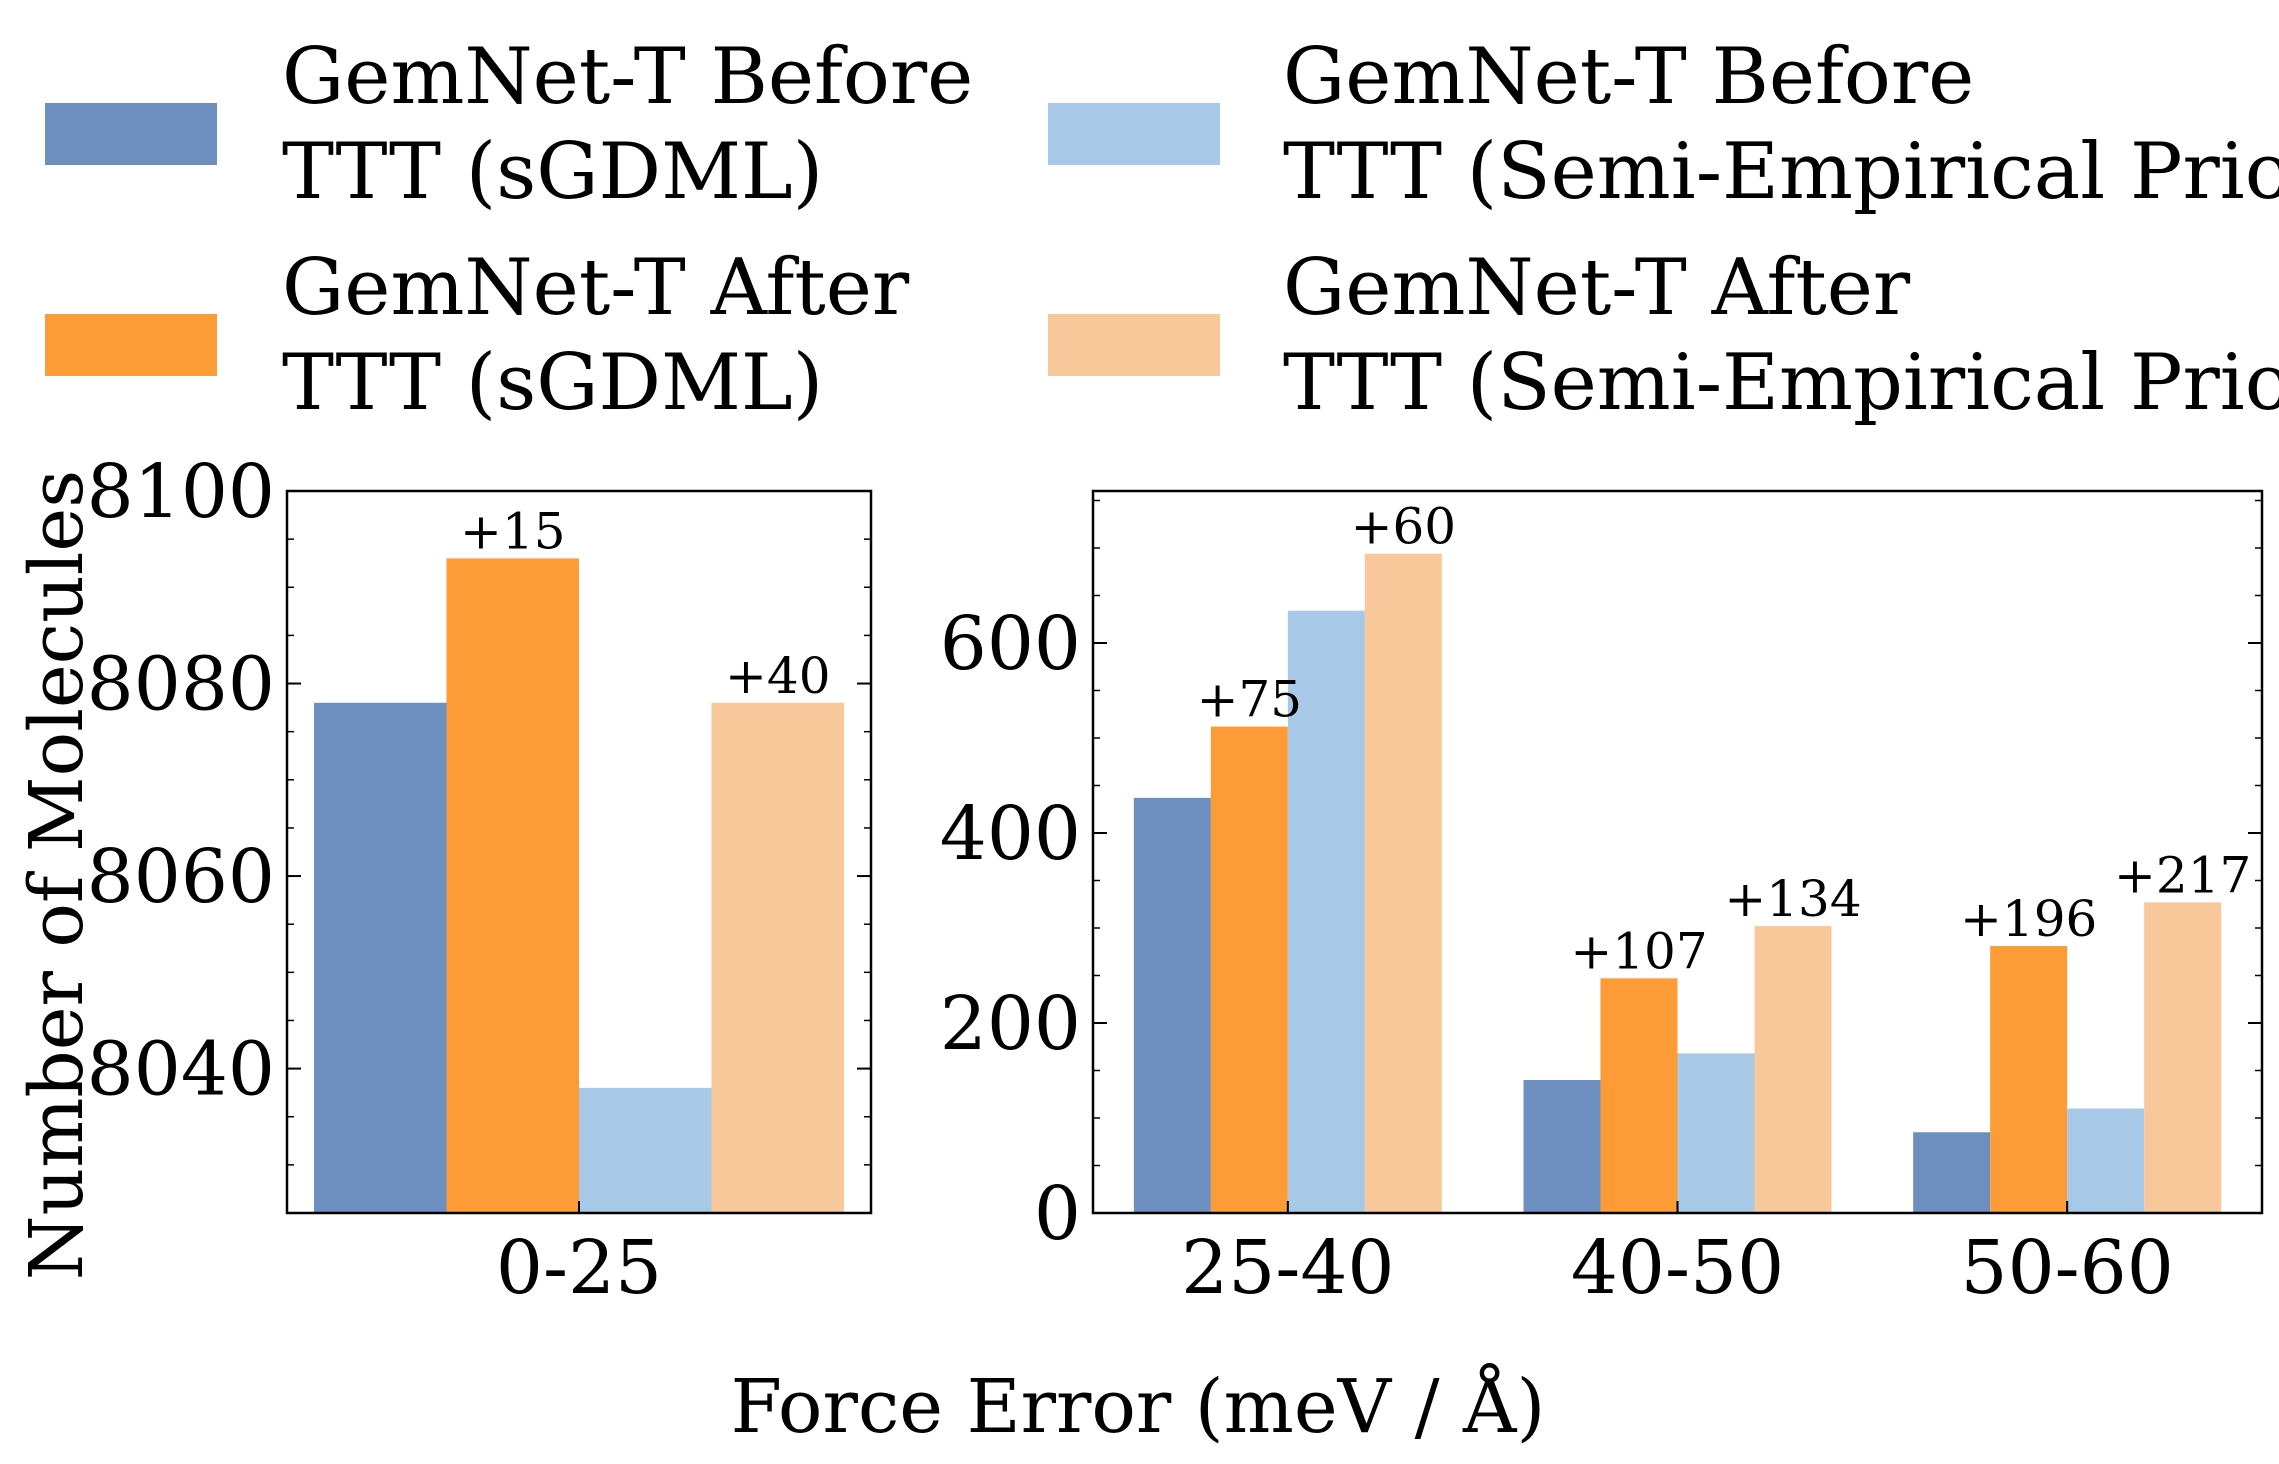  Describe the element at coordinates (1628, 77) in the screenshot. I see `legend-label-before_semi-line1: GemNet-T Before` at that location.